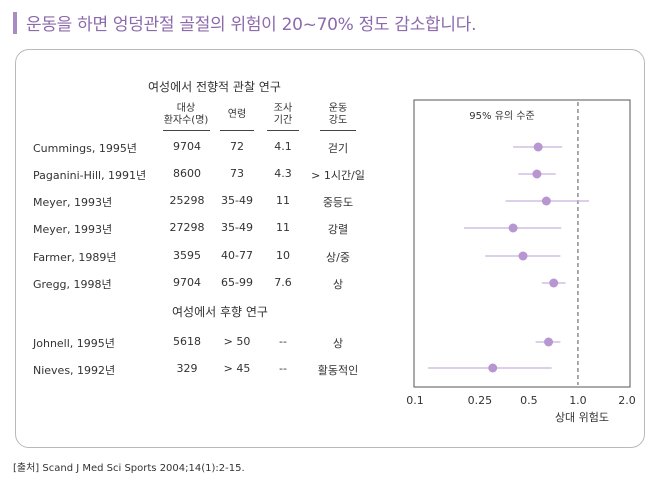 The height and width of the screenshot is (481, 654). I want to click on age-range: 65-99, so click(237, 282).